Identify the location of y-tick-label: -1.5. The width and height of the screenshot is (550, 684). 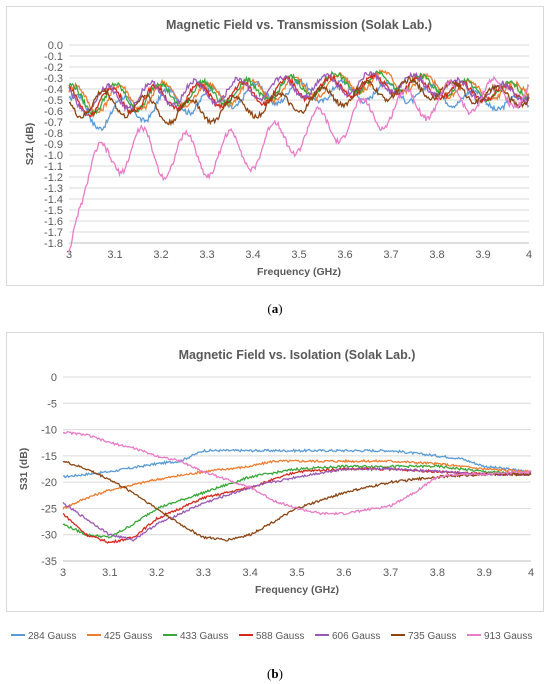
(53, 211).